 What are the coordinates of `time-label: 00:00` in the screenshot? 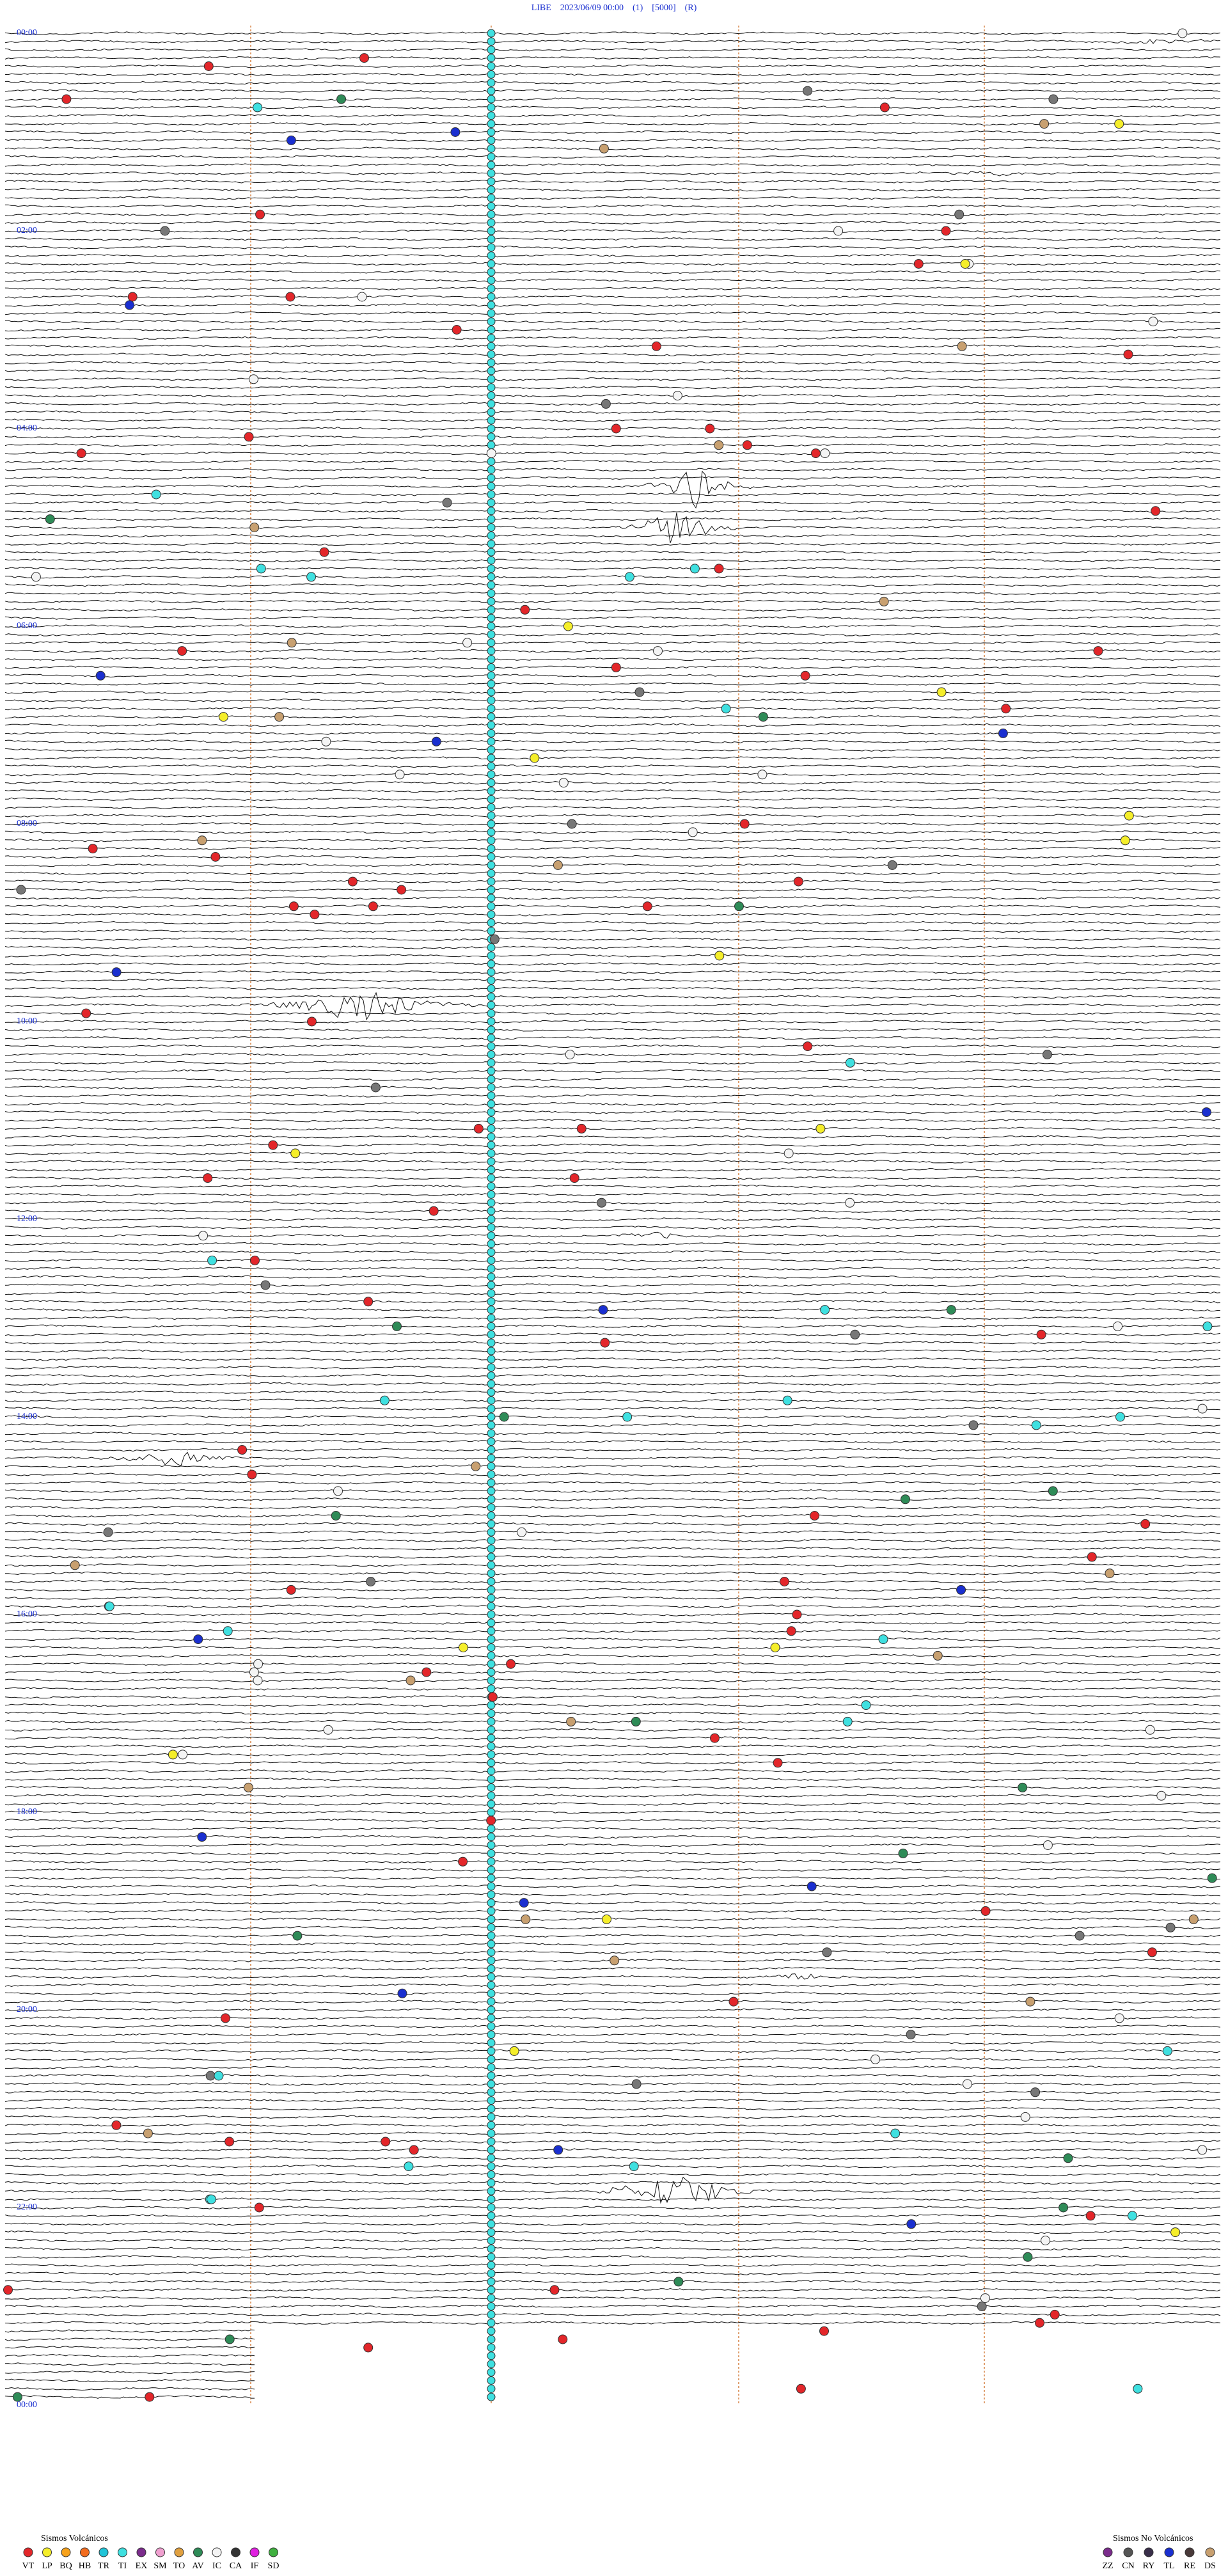 It's located at (27, 33).